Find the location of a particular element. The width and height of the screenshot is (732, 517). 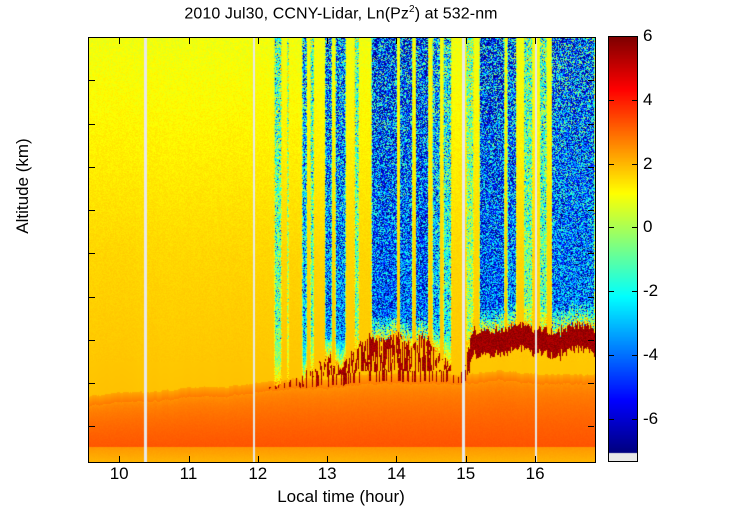

x-tick-label: 13 is located at coordinates (327, 473).